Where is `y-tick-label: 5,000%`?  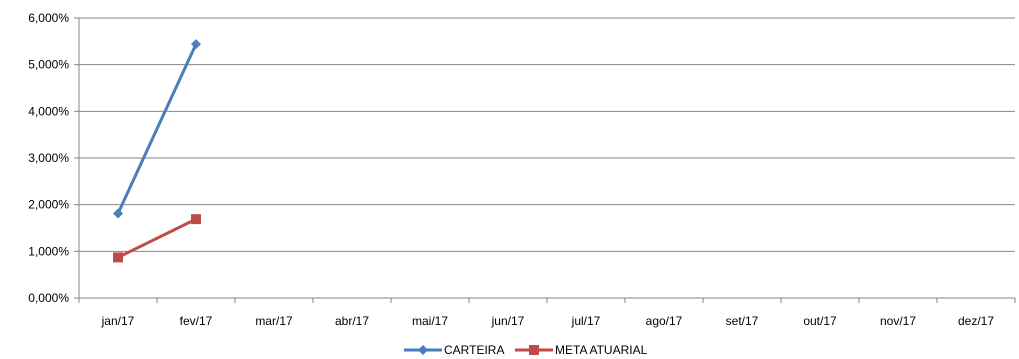
y-tick-label: 5,000% is located at coordinates (48, 65).